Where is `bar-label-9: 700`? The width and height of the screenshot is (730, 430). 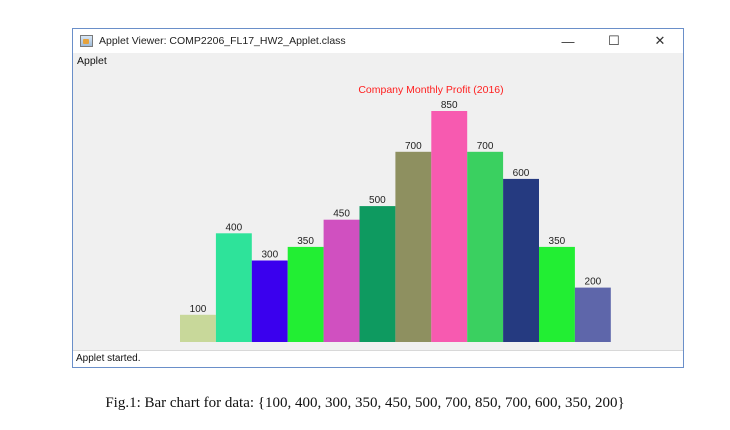 bar-label-9: 700 is located at coordinates (485, 146).